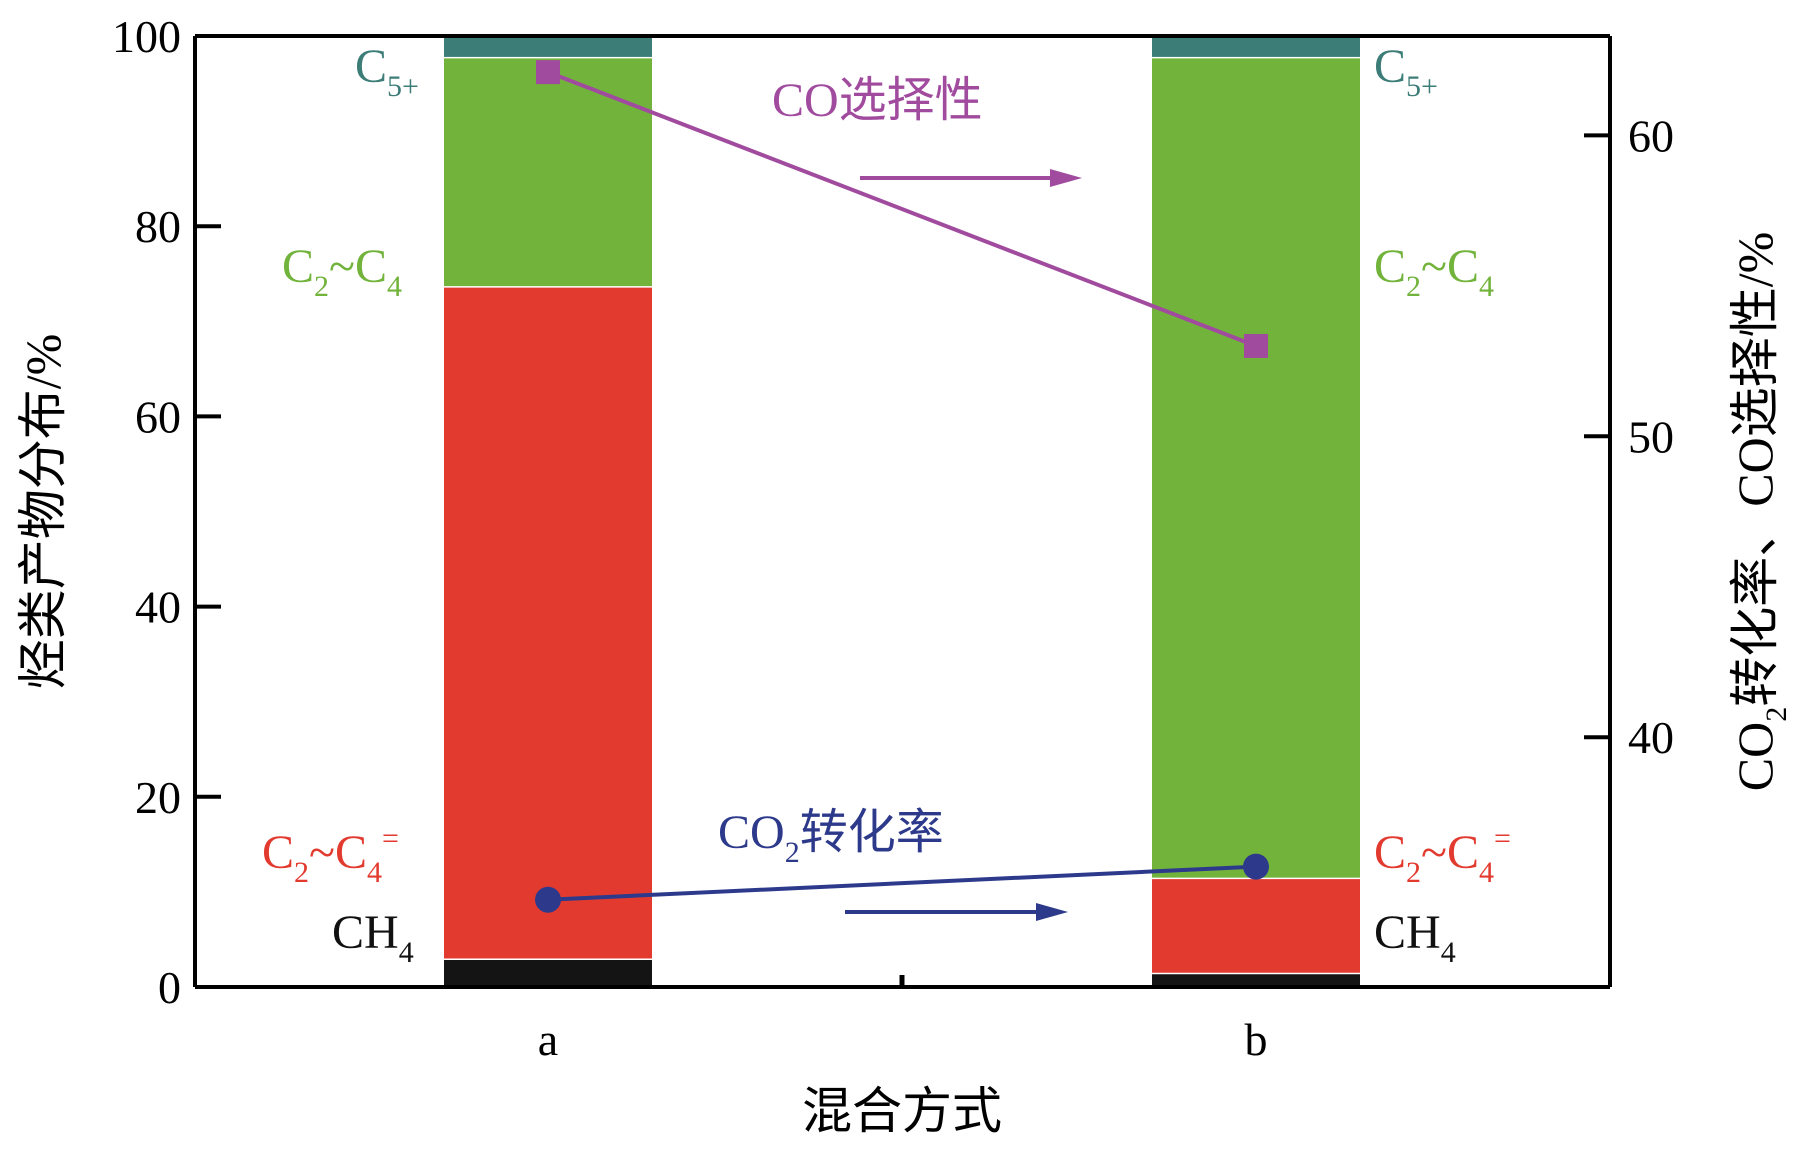 This screenshot has width=1799, height=1150. I want to click on y-tick-label: 0, so click(169, 987).